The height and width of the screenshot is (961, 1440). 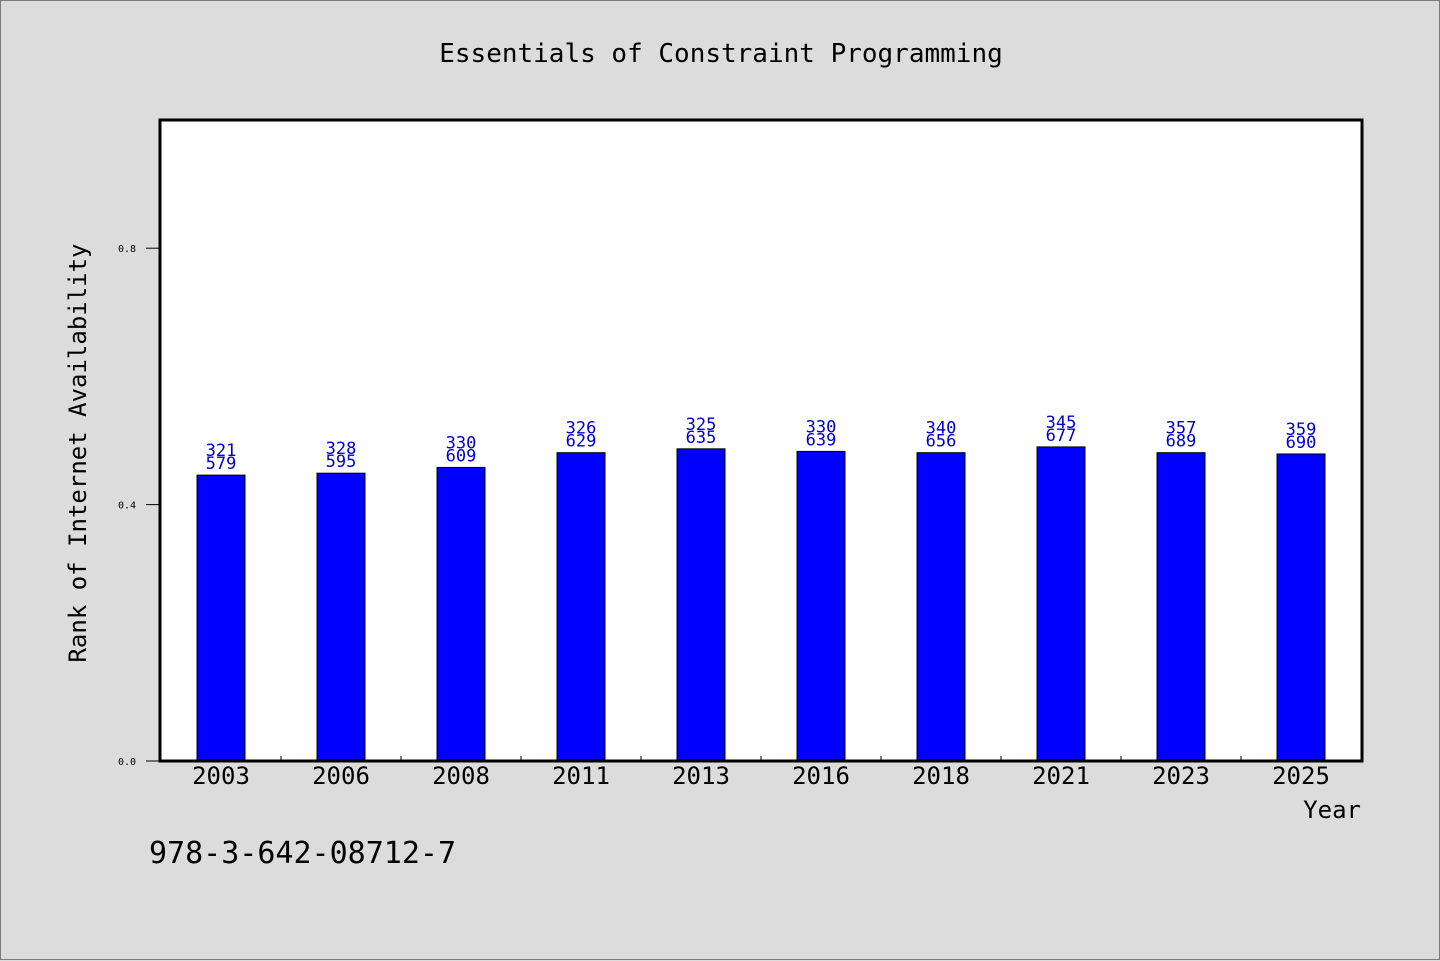 What do you see at coordinates (341, 462) in the screenshot?
I see `data-label-lower: 595` at bounding box center [341, 462].